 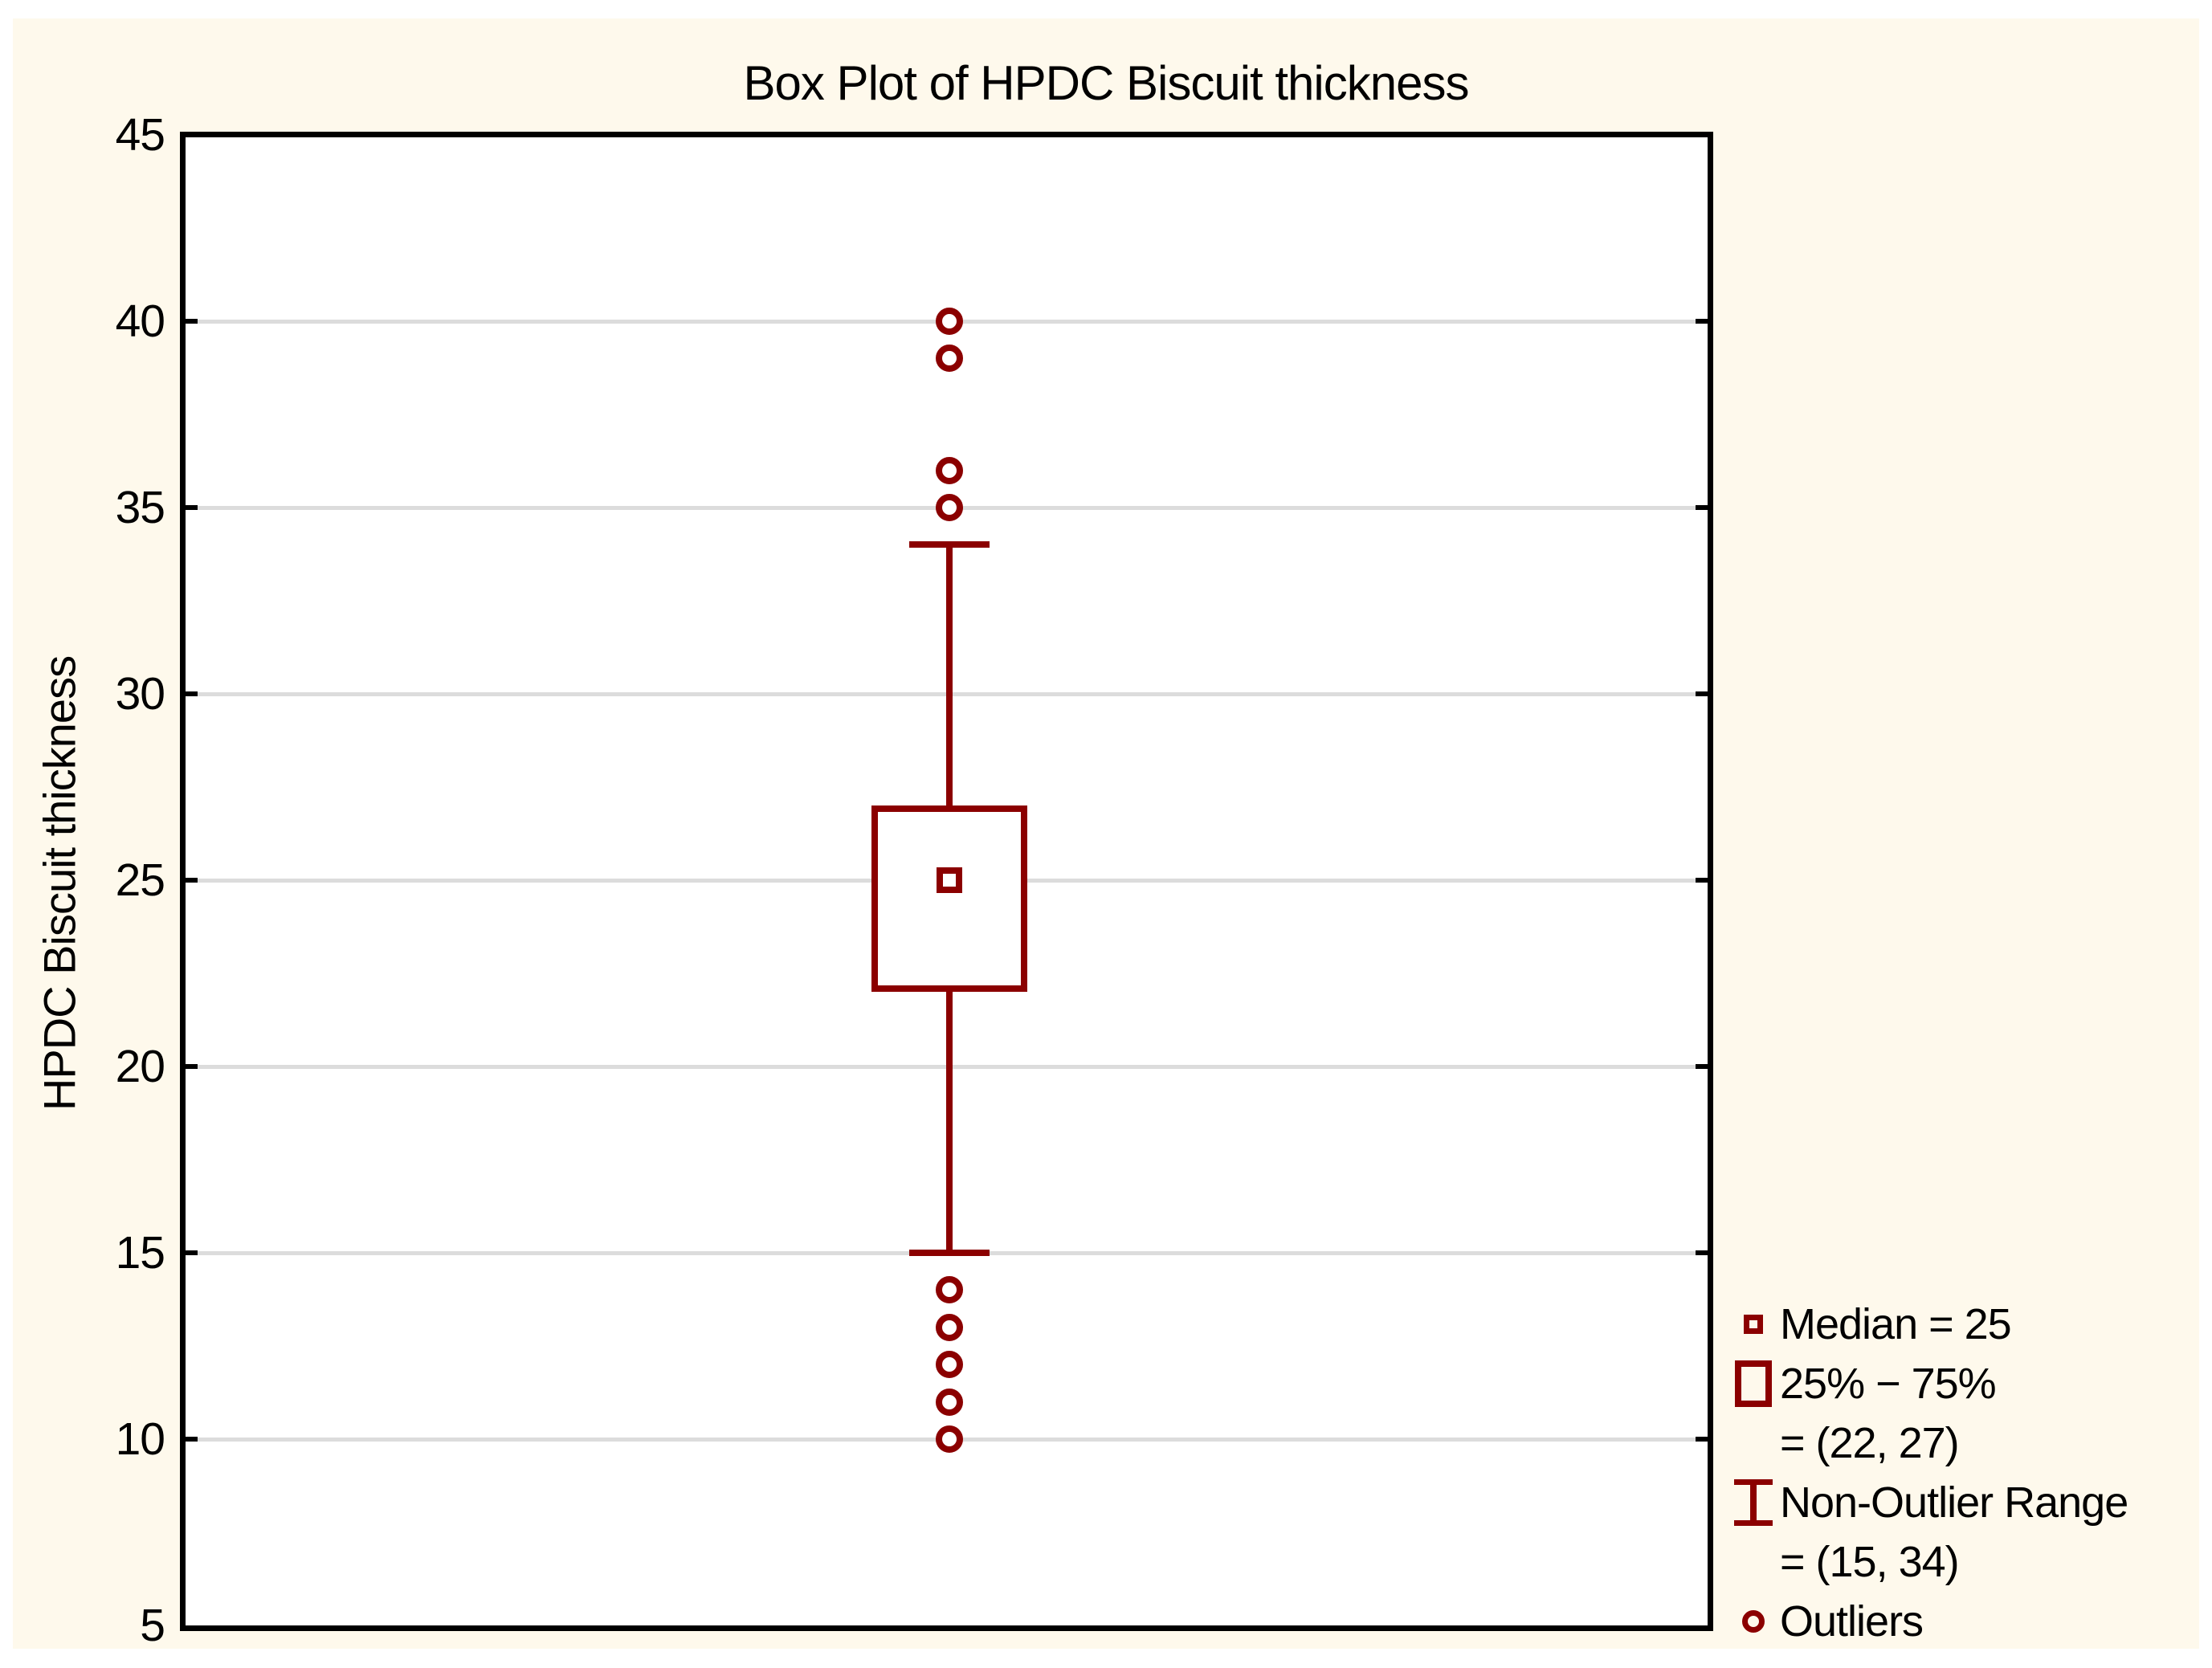 I want to click on iqr-box-icon, so click(x=1753, y=1383).